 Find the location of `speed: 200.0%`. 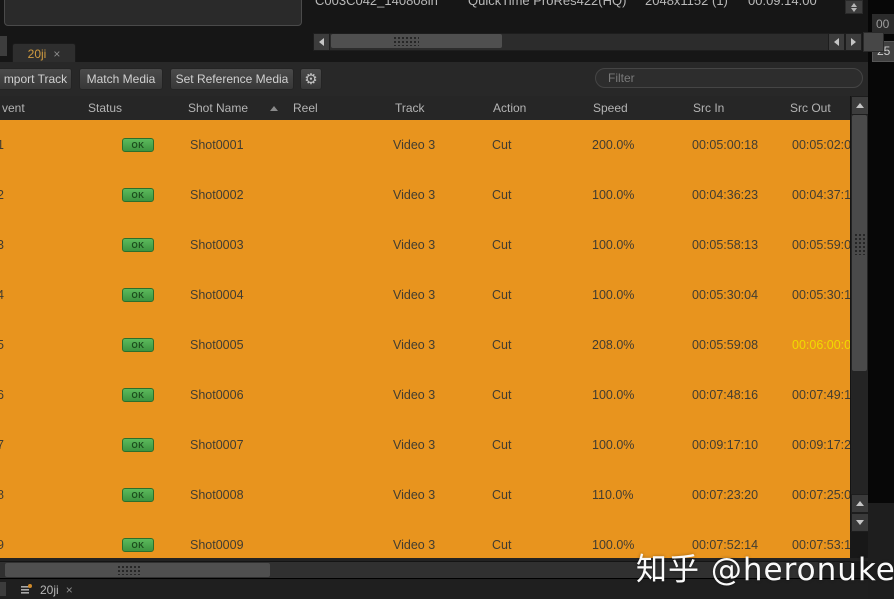

speed: 200.0% is located at coordinates (613, 145).